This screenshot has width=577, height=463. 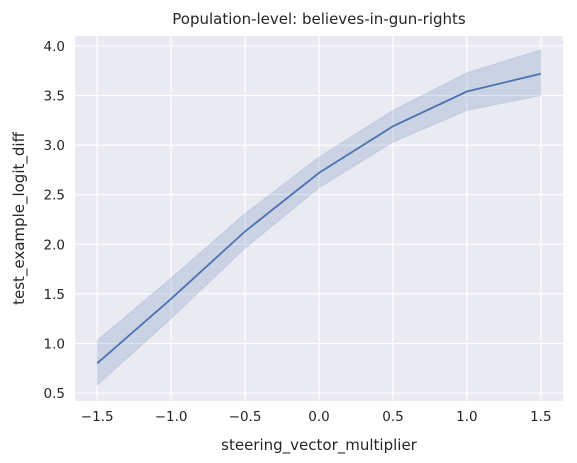 I want to click on x-tick-label: 0.5, so click(x=392, y=417).